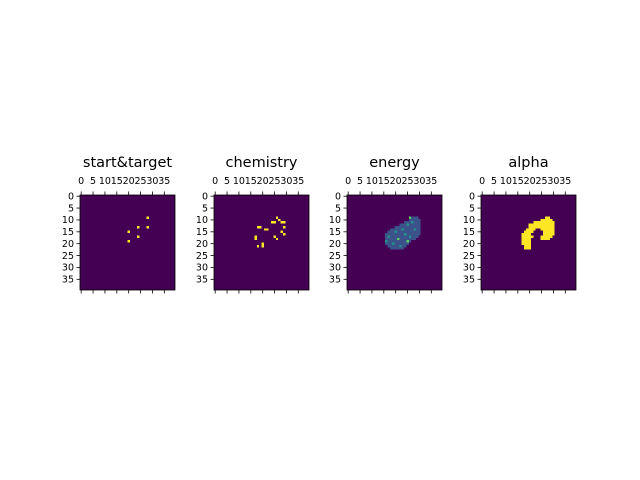  Describe the element at coordinates (127, 163) in the screenshot. I see `chart-title: start&target` at that location.